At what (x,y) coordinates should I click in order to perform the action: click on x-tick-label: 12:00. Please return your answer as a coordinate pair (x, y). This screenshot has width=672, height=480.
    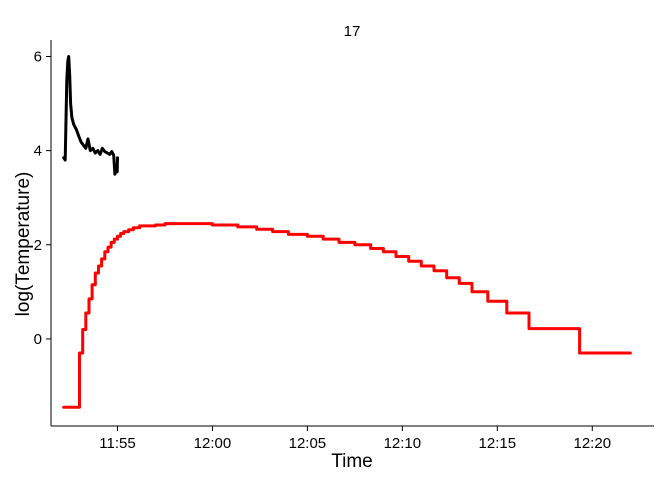
    Looking at the image, I should click on (213, 443).